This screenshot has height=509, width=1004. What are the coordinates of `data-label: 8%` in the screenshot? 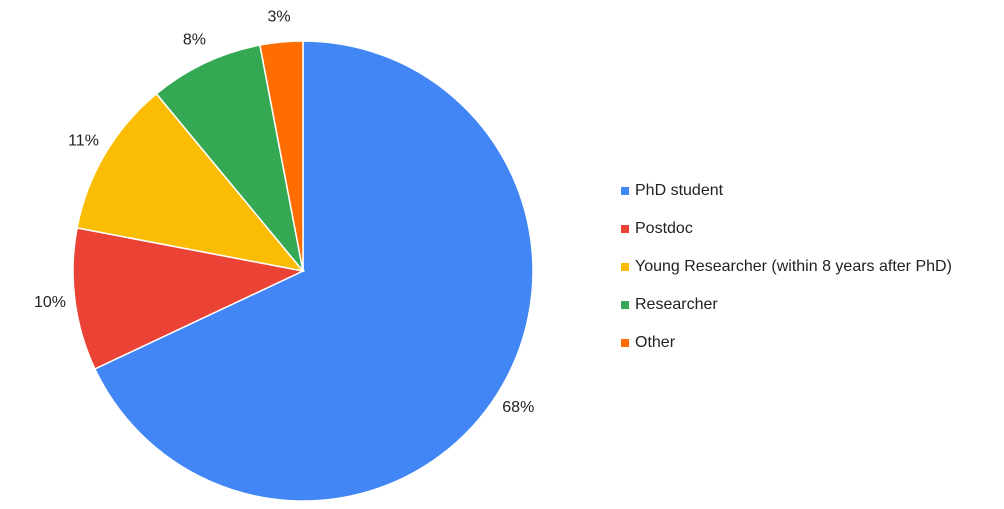 It's located at (194, 39).